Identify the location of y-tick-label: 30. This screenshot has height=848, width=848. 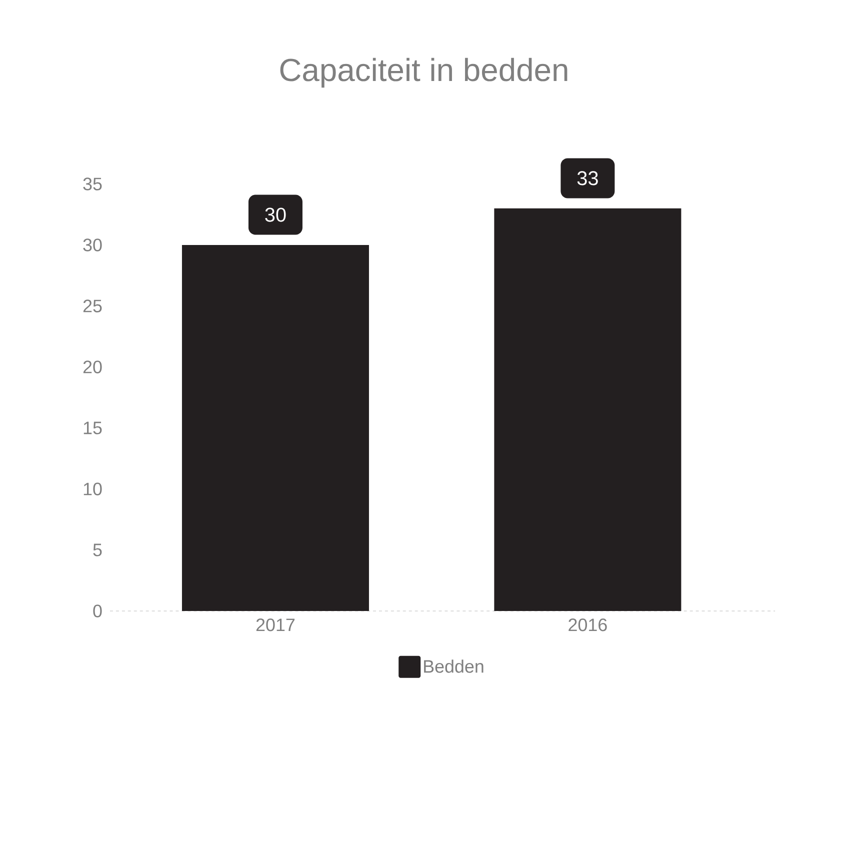
(92, 245).